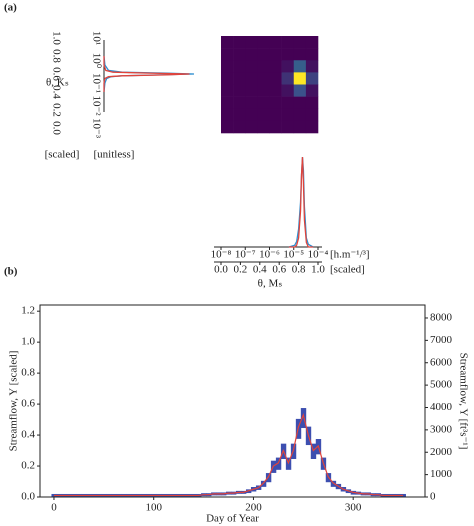  Describe the element at coordinates (253, 508) in the screenshot. I see `x-tick-label: 200` at that location.